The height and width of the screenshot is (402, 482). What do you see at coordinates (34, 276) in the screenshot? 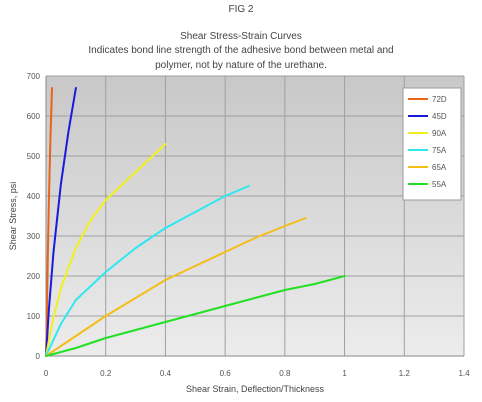
I see `y-tick-label: 200` at bounding box center [34, 276].